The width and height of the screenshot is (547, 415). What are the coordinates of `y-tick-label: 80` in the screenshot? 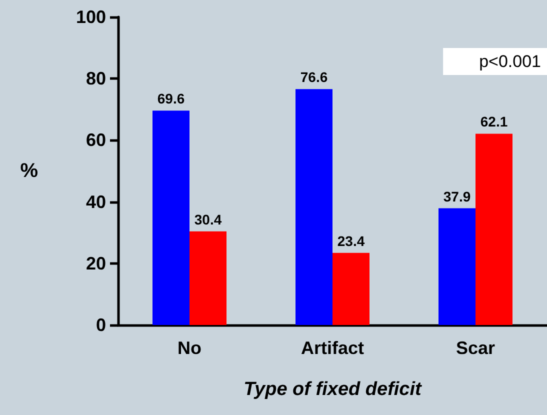 It's located at (96, 78).